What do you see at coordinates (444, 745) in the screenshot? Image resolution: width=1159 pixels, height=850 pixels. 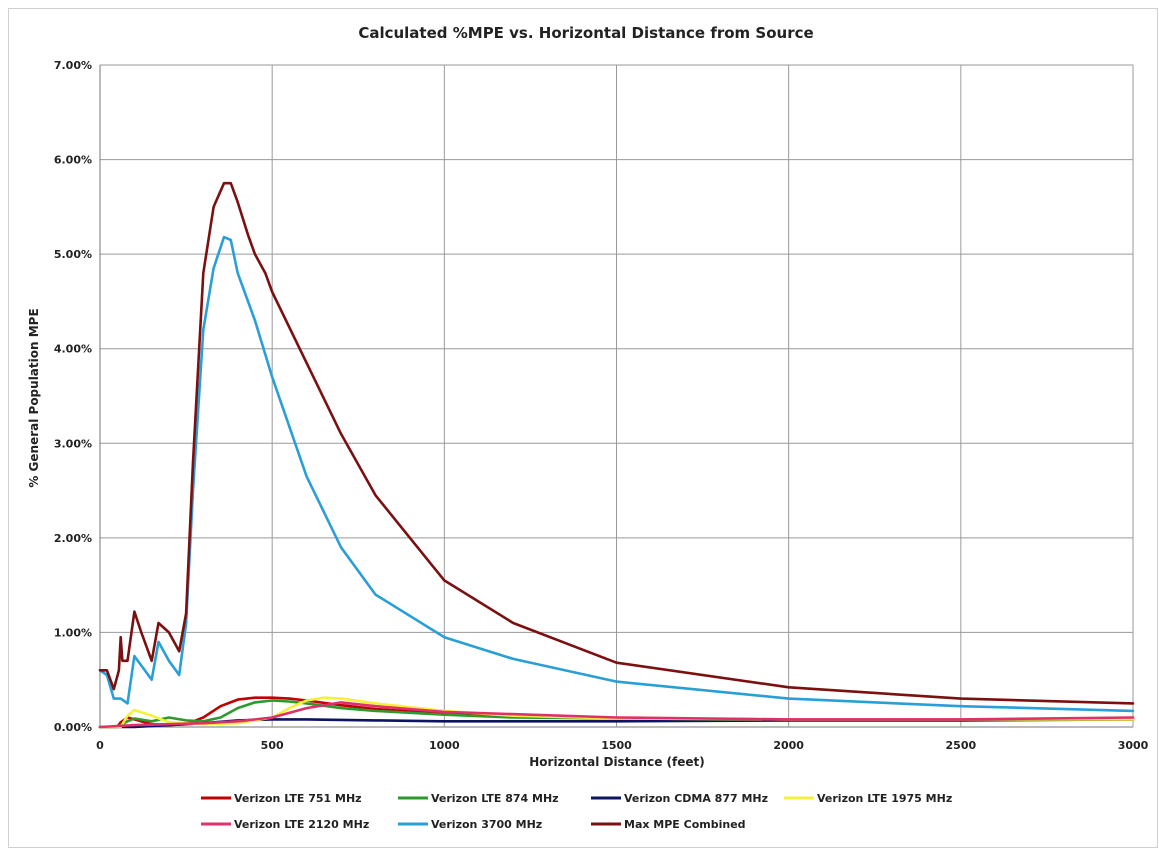 I see `x-tick-label: 1000` at bounding box center [444, 745].